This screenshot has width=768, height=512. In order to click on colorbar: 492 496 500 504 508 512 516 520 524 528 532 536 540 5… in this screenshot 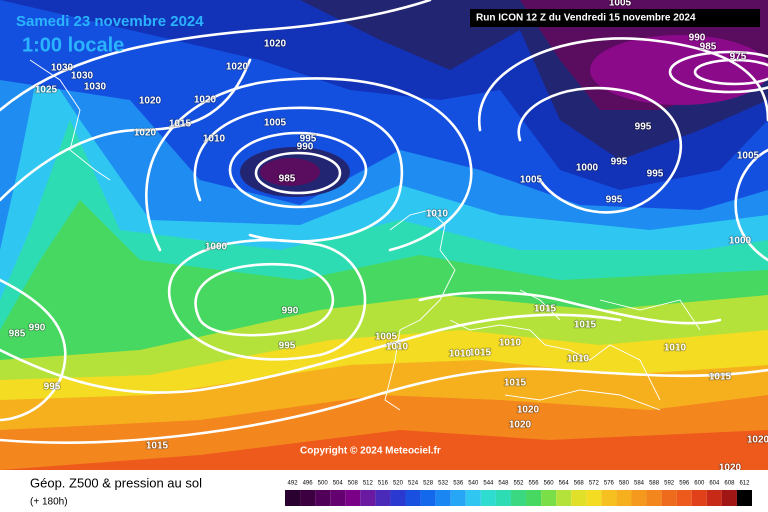, I will do `click(518, 493)`.